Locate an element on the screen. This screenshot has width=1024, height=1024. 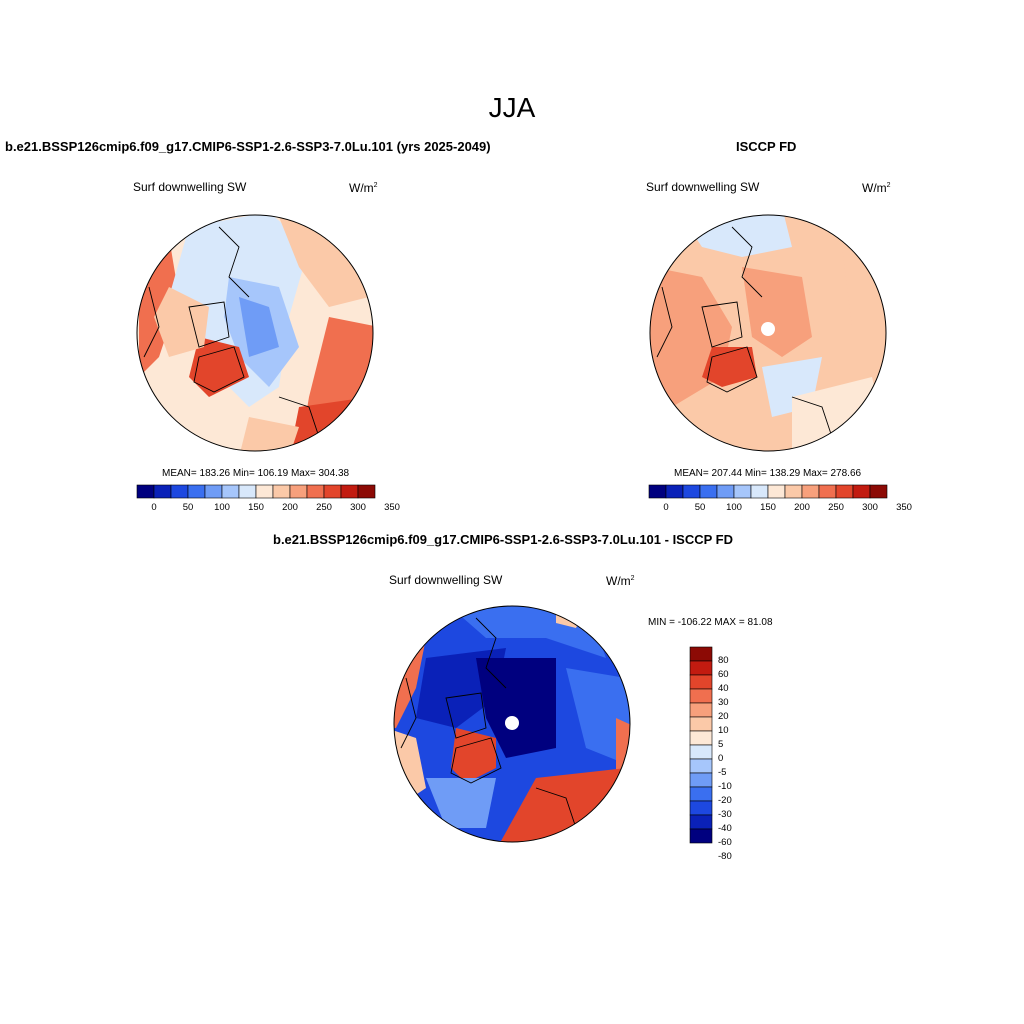
obs-colorbar is located at coordinates (768, 491).